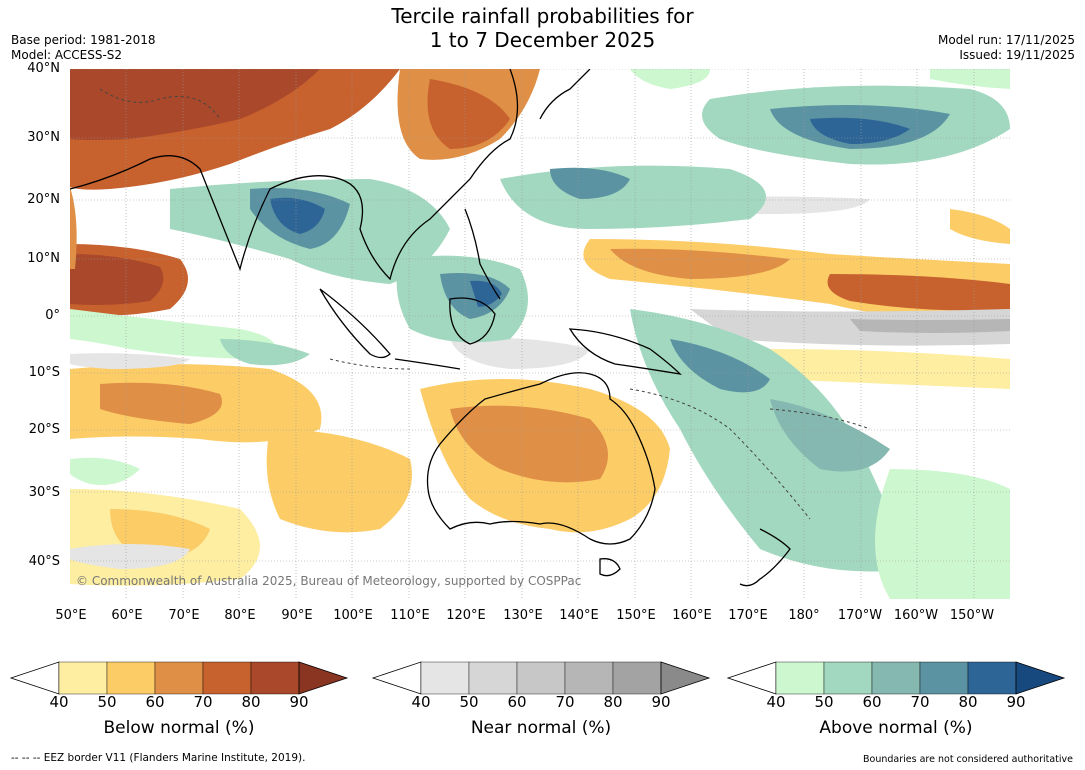 This screenshot has width=1085, height=770. I want to click on near-normal-tick: 50, so click(469, 702).